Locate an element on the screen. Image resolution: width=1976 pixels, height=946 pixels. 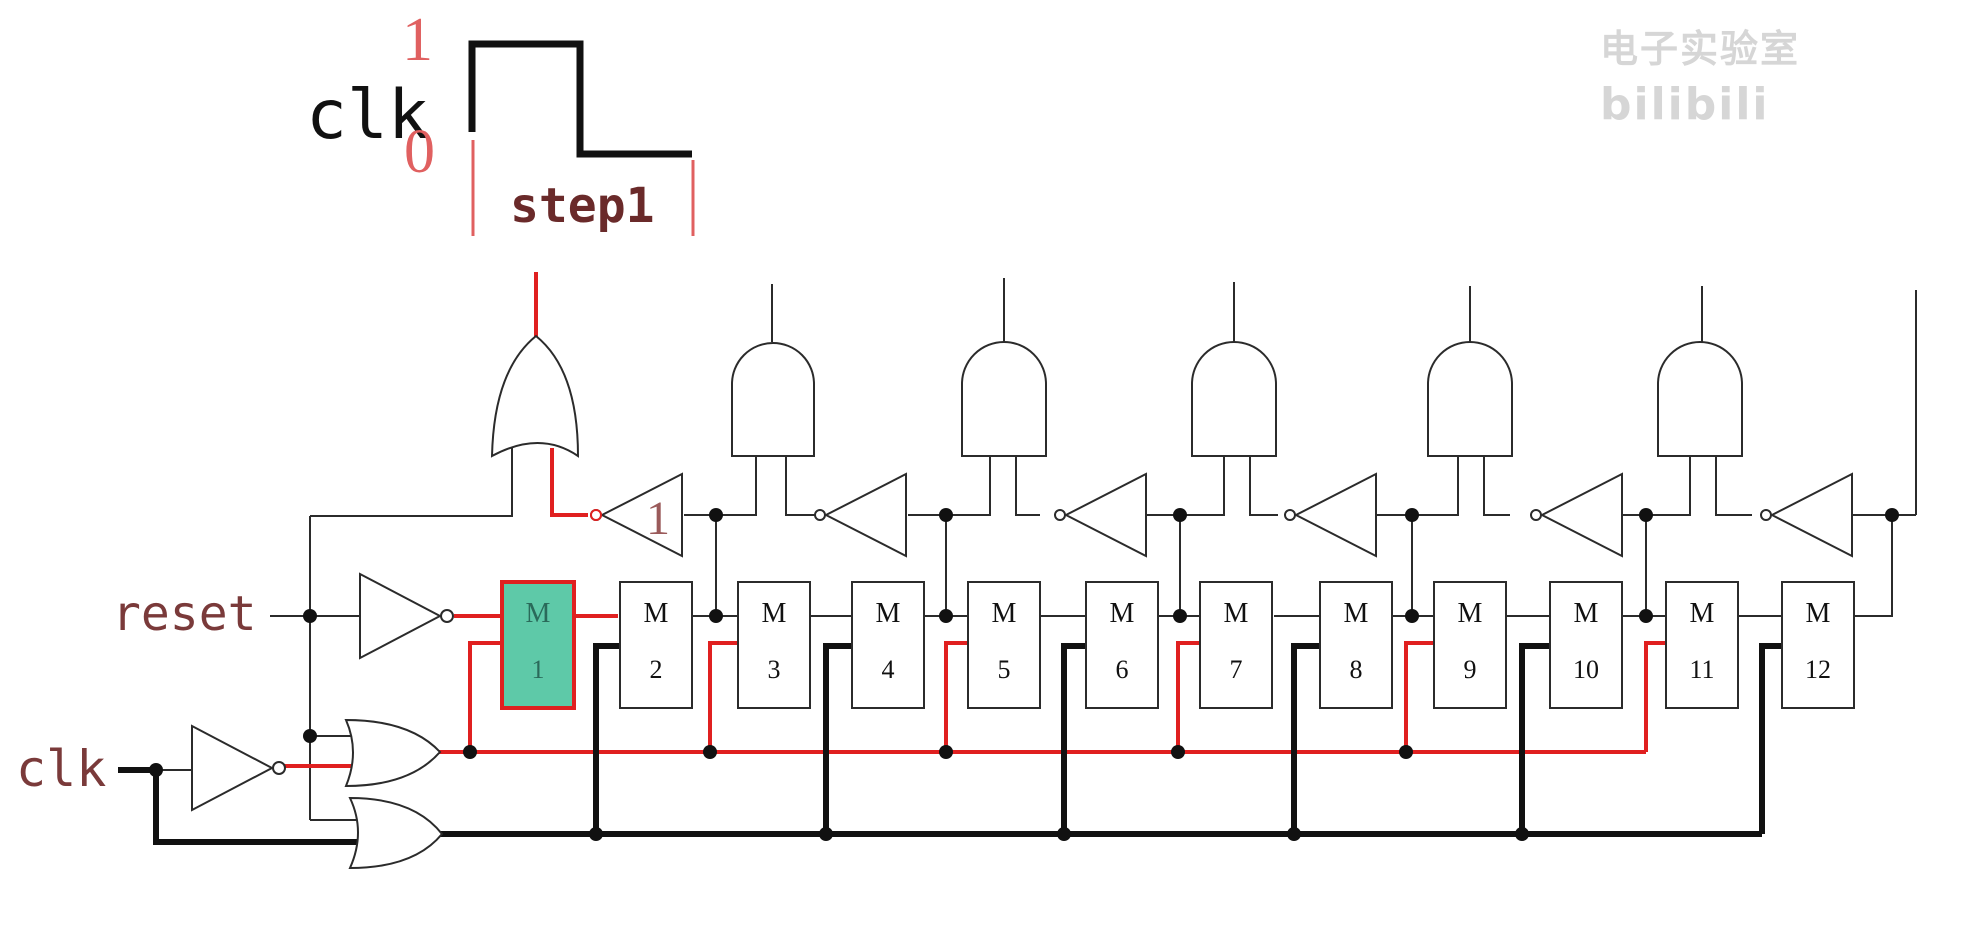
clk-input-label: clk is located at coordinates (61, 769).